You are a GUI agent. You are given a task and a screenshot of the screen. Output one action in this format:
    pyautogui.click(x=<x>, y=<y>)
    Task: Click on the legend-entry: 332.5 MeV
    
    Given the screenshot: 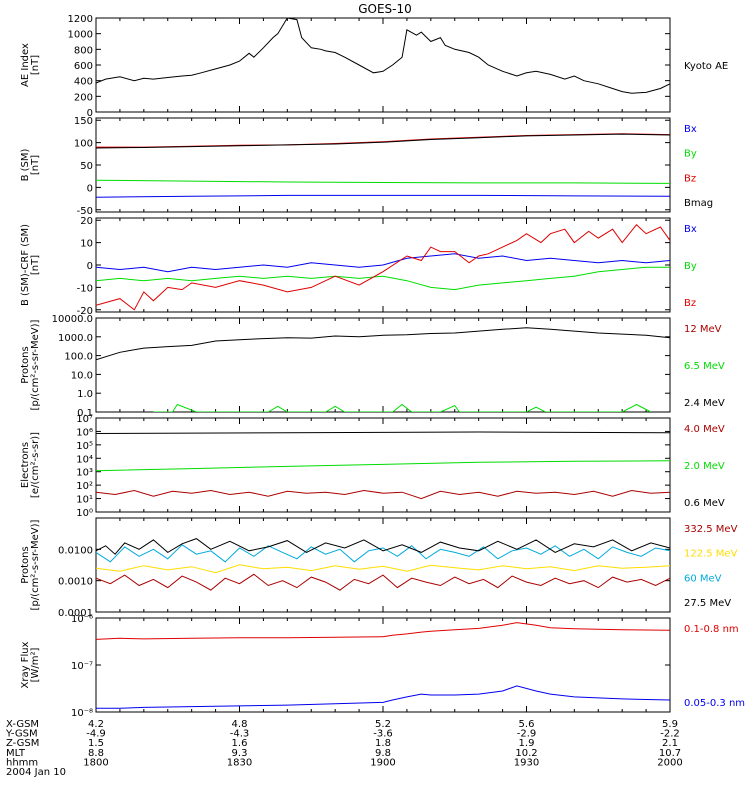 What is the action you would take?
    pyautogui.click(x=711, y=529)
    